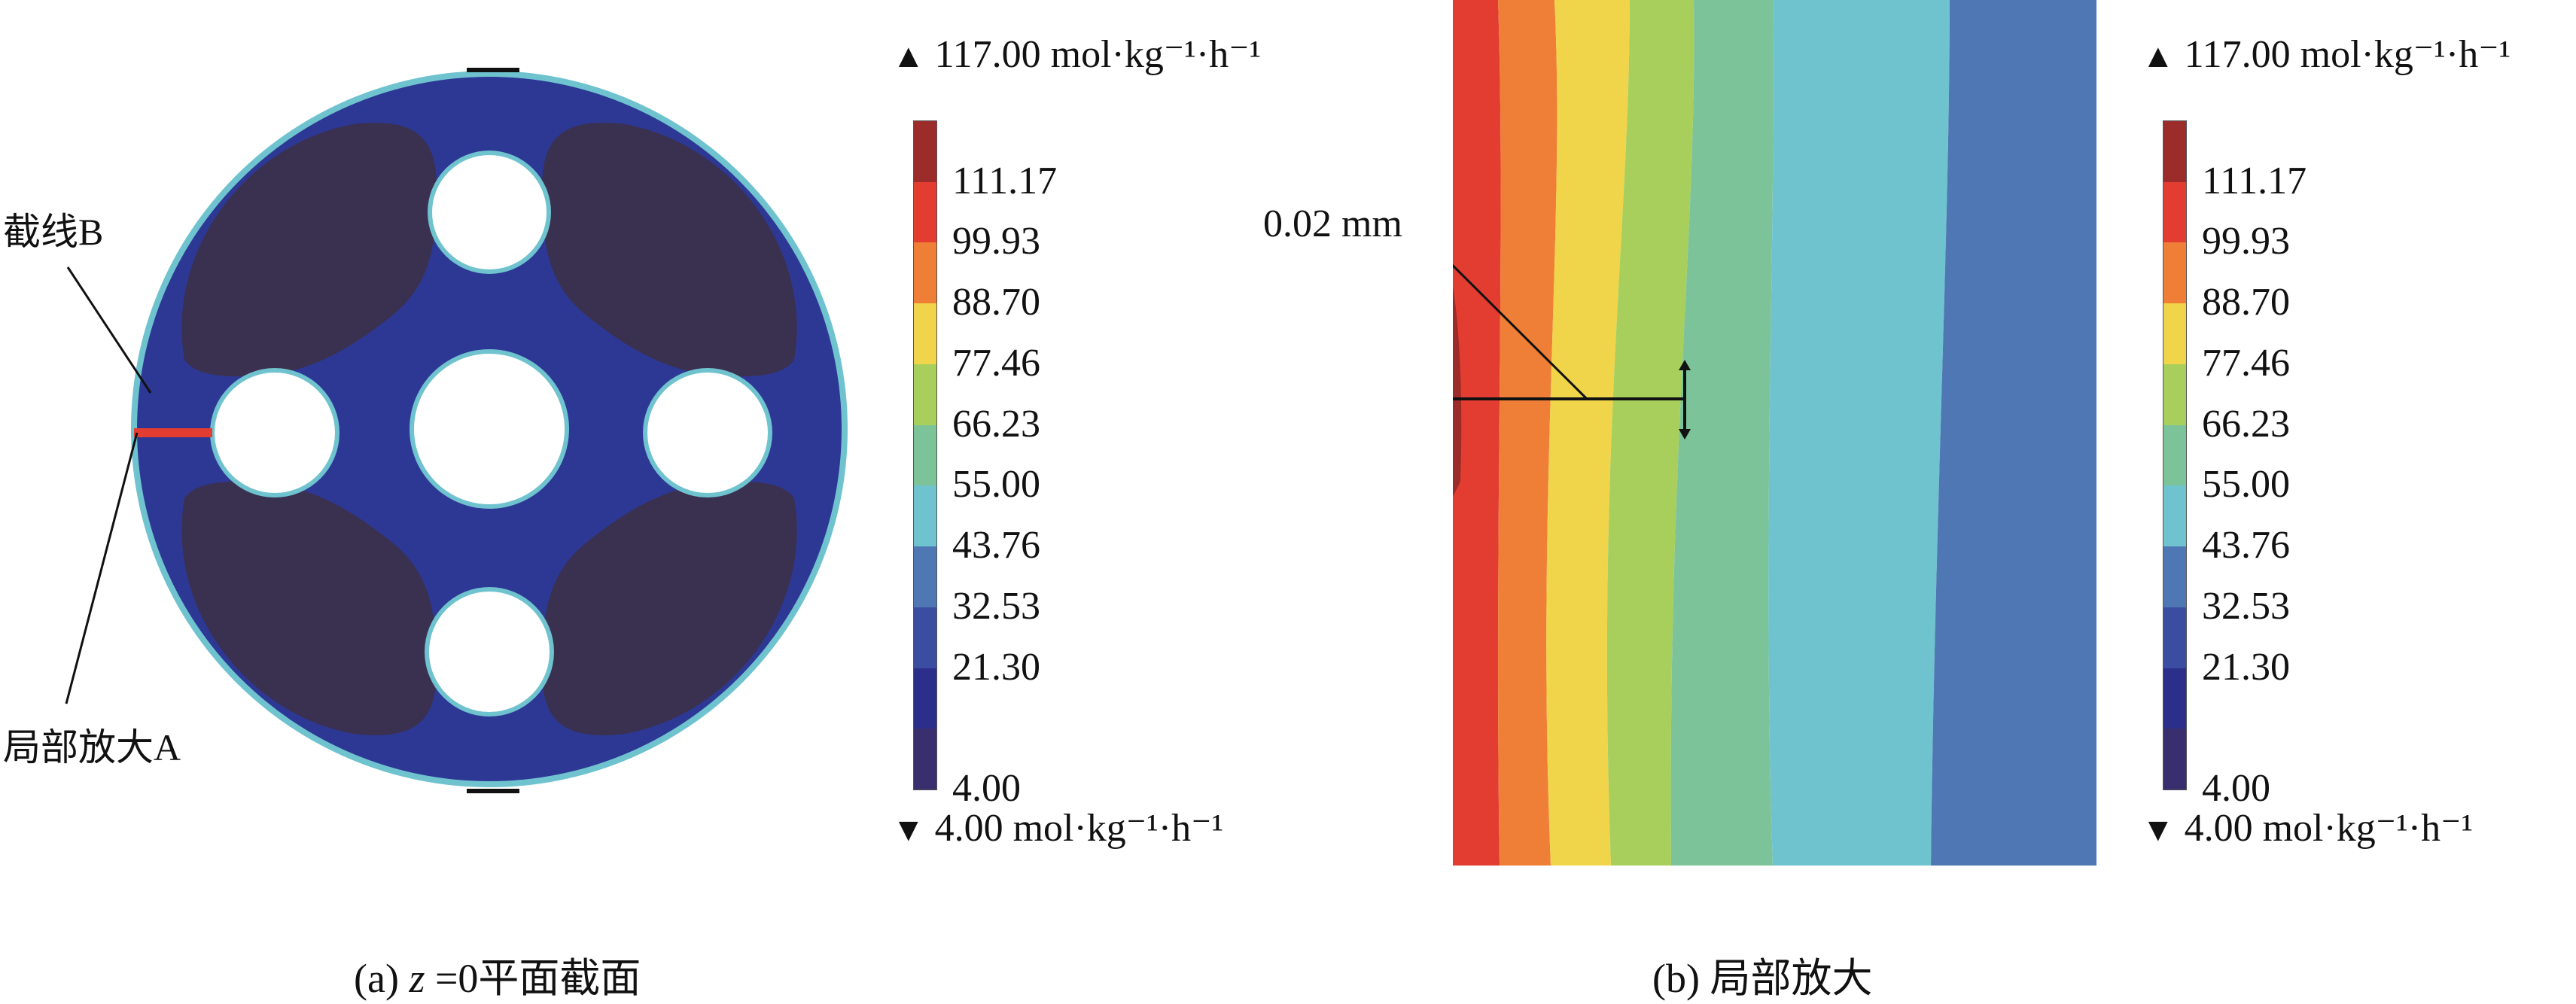 The width and height of the screenshot is (2576, 1004). What do you see at coordinates (1521, 331) in the screenshot?
I see `scale-leader` at bounding box center [1521, 331].